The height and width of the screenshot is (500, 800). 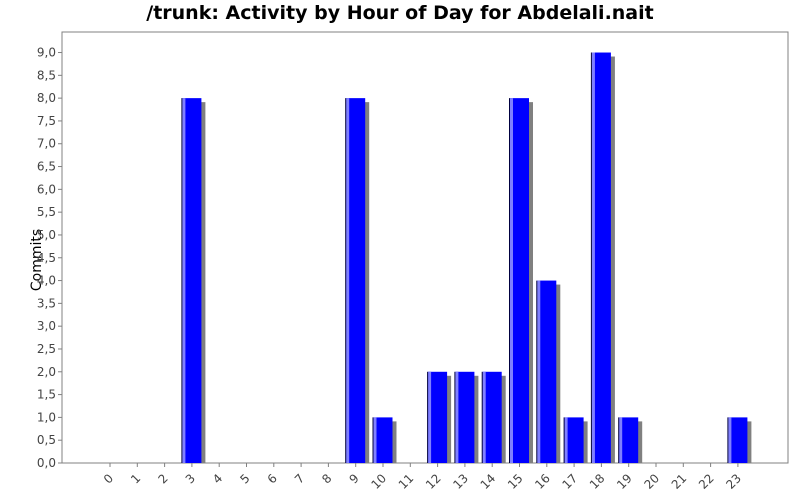 What do you see at coordinates (272, 478) in the screenshot?
I see `x-tick-label: 6` at bounding box center [272, 478].